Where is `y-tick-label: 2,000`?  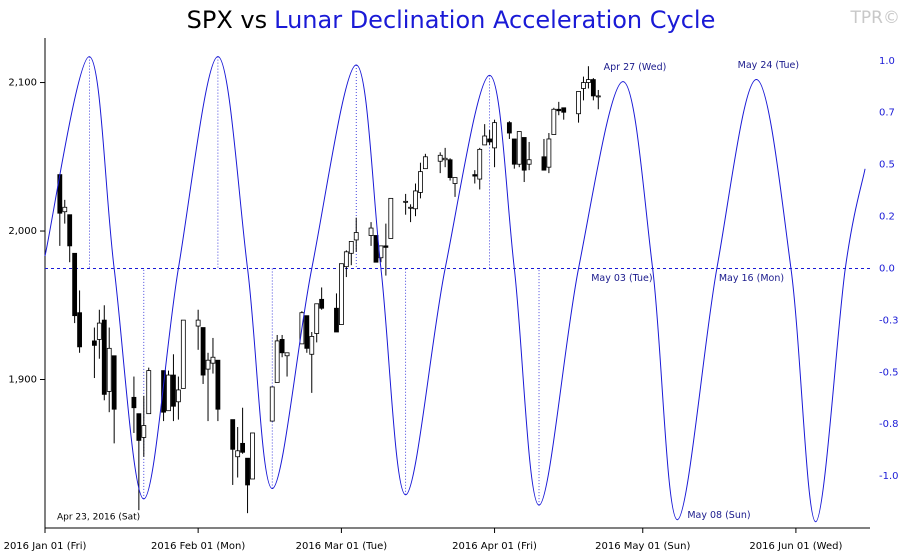
y-tick-label: 2,000 is located at coordinates (22, 231).